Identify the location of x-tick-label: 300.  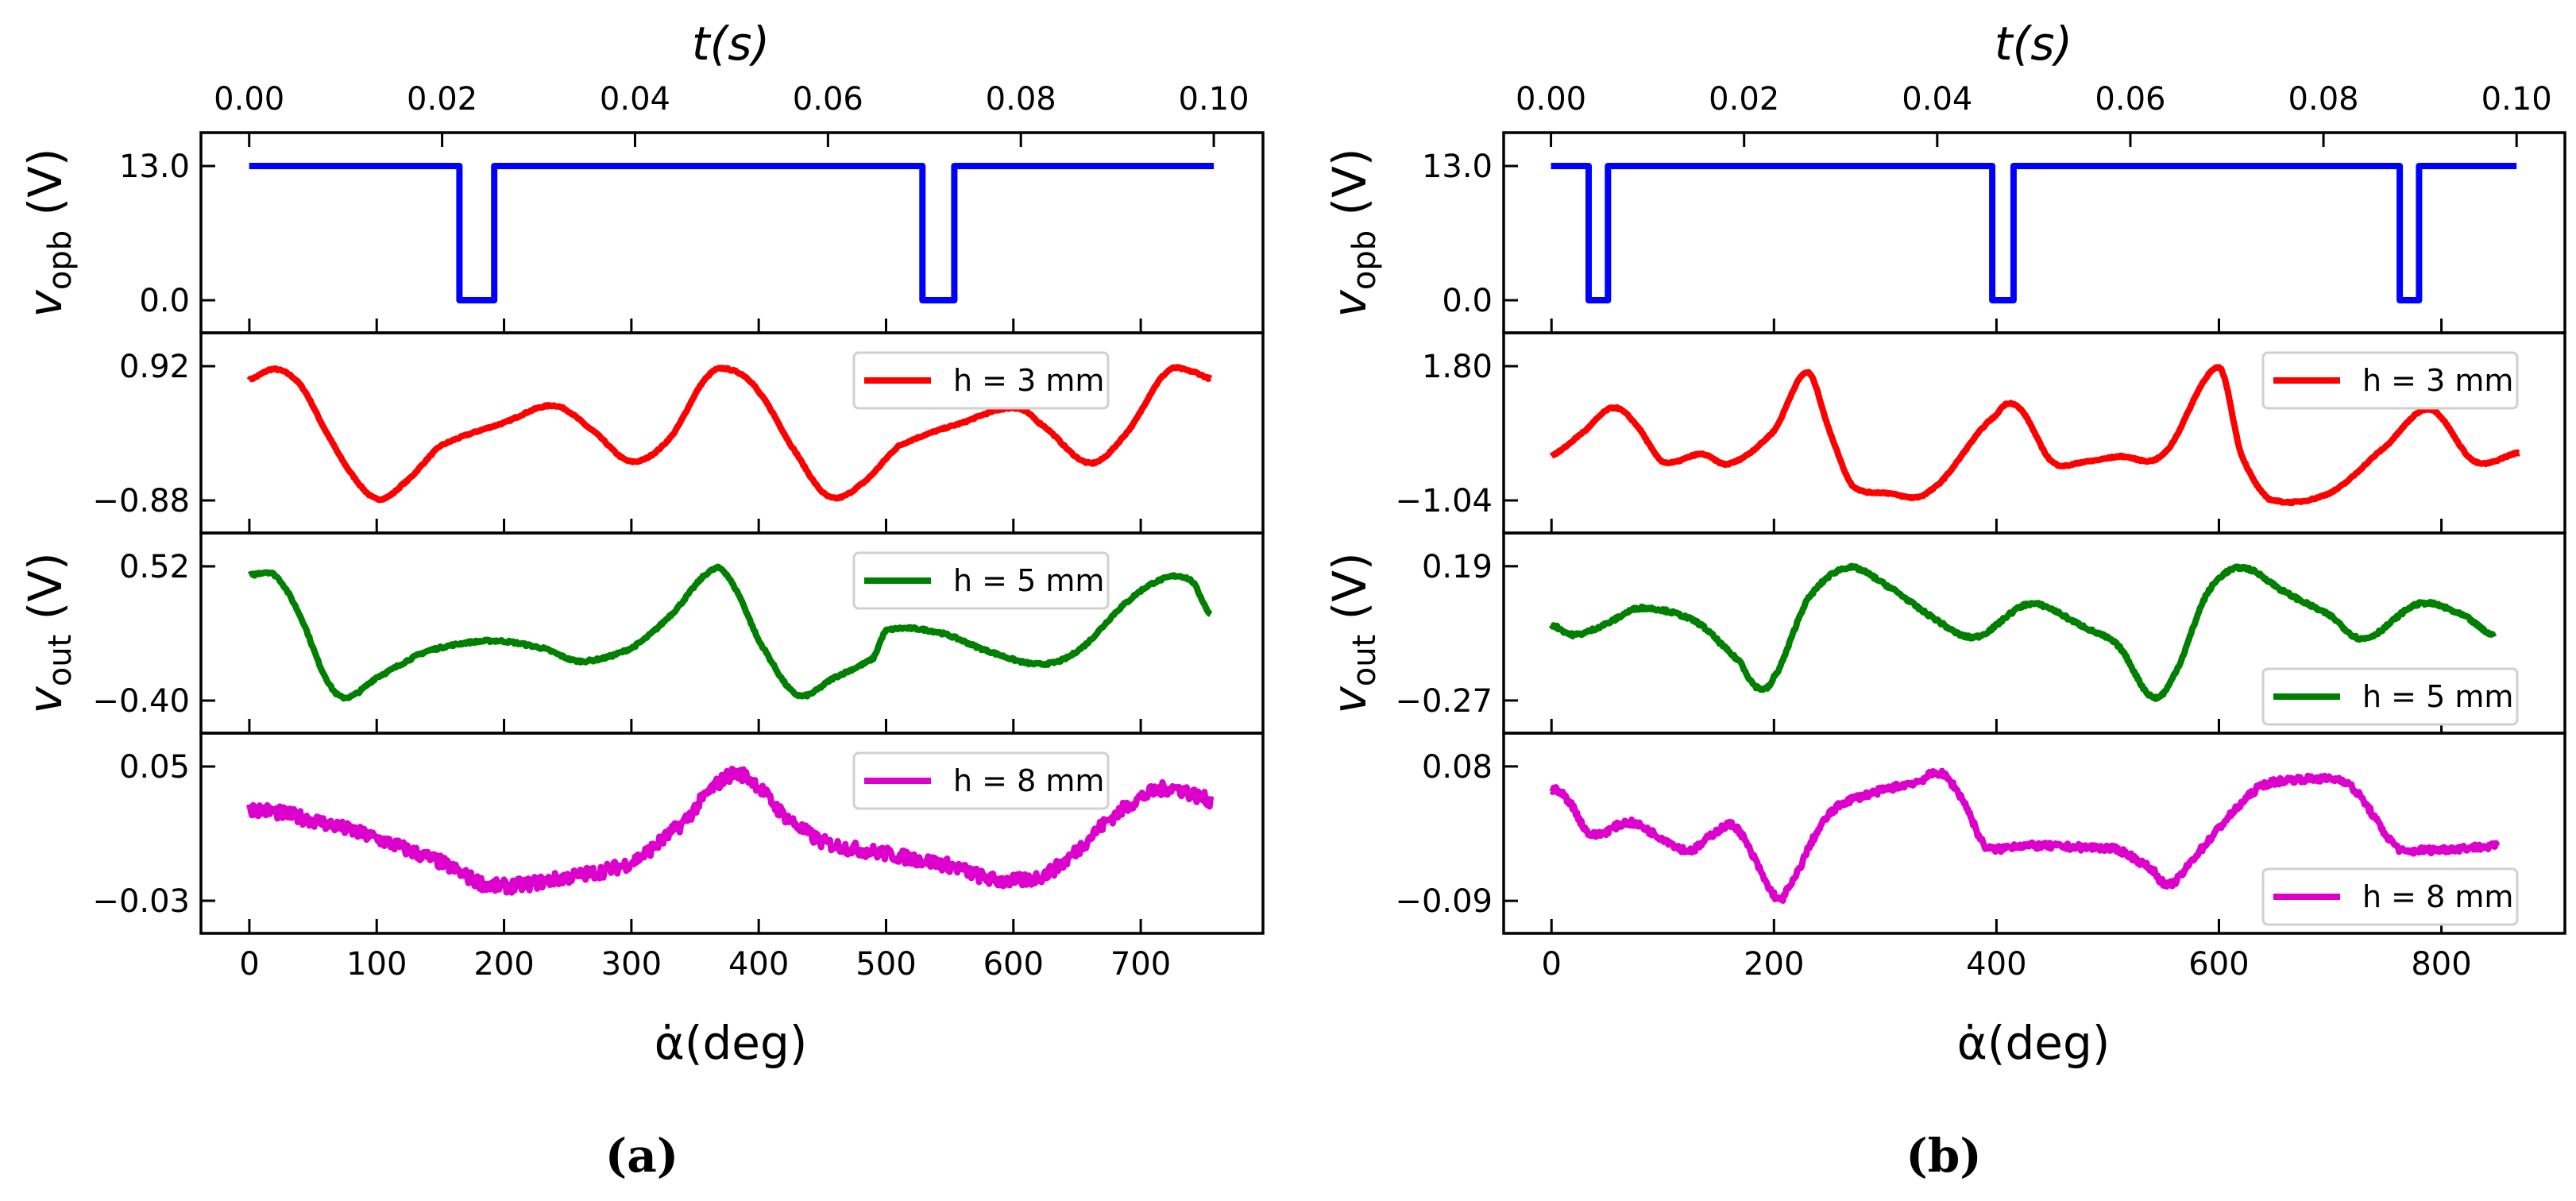
(631, 964).